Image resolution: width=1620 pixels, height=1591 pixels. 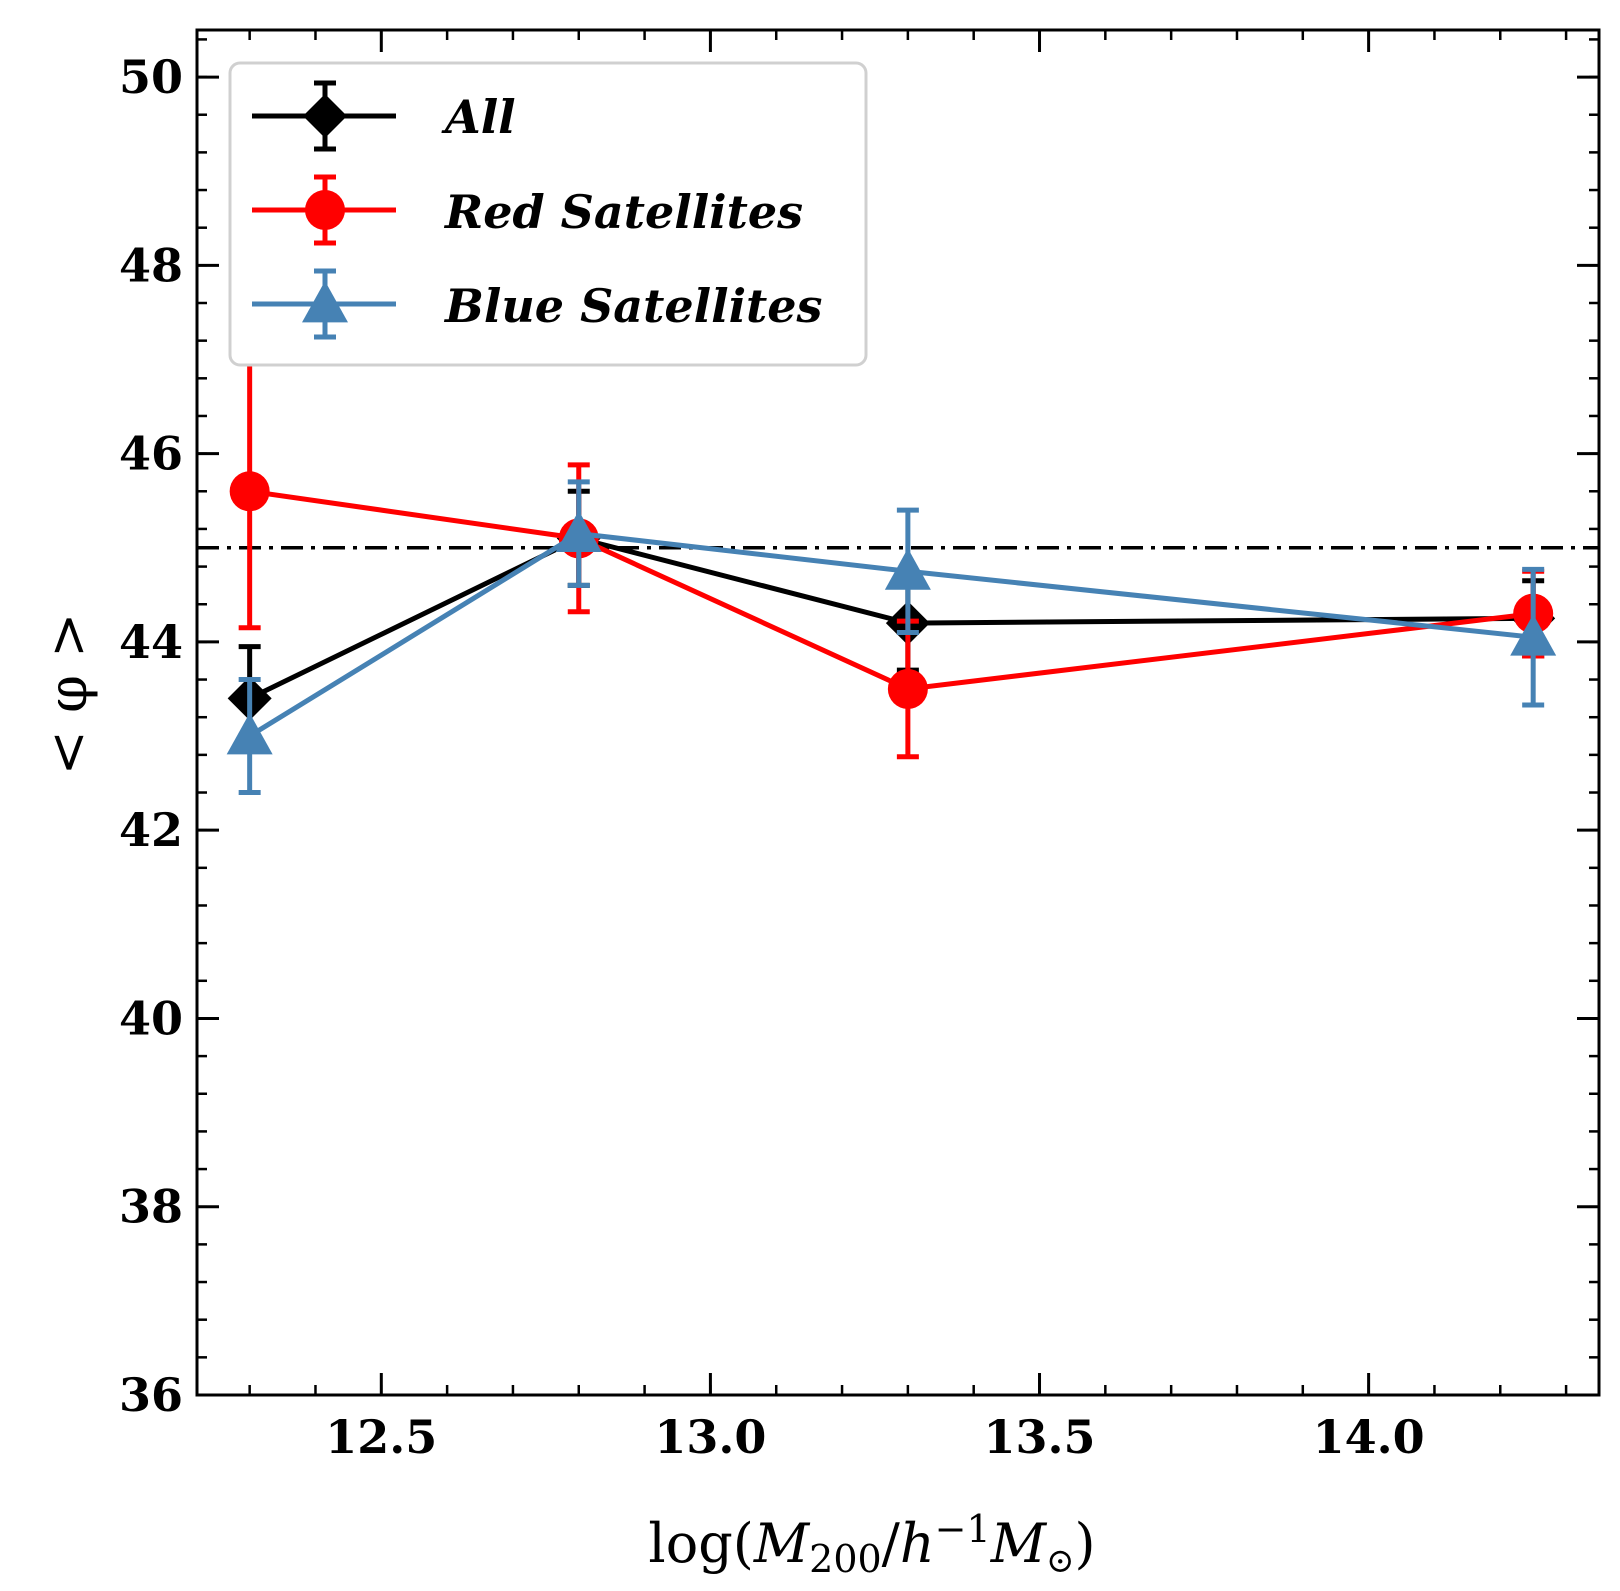 What do you see at coordinates (151, 454) in the screenshot?
I see `y-tick-label: 46` at bounding box center [151, 454].